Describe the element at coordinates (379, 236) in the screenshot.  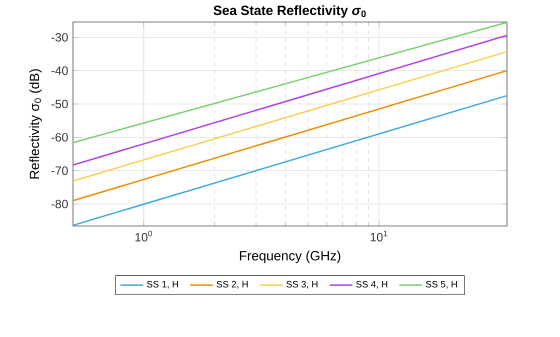
I see `x-tick-label: 10$^{1}$` at that location.